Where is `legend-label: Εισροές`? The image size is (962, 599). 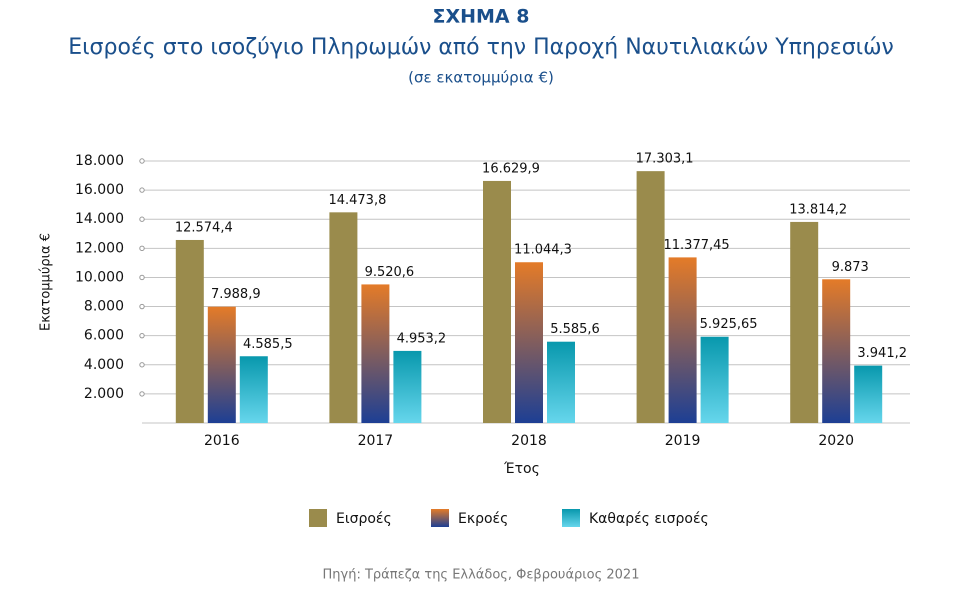 legend-label: Εισροές is located at coordinates (364, 519).